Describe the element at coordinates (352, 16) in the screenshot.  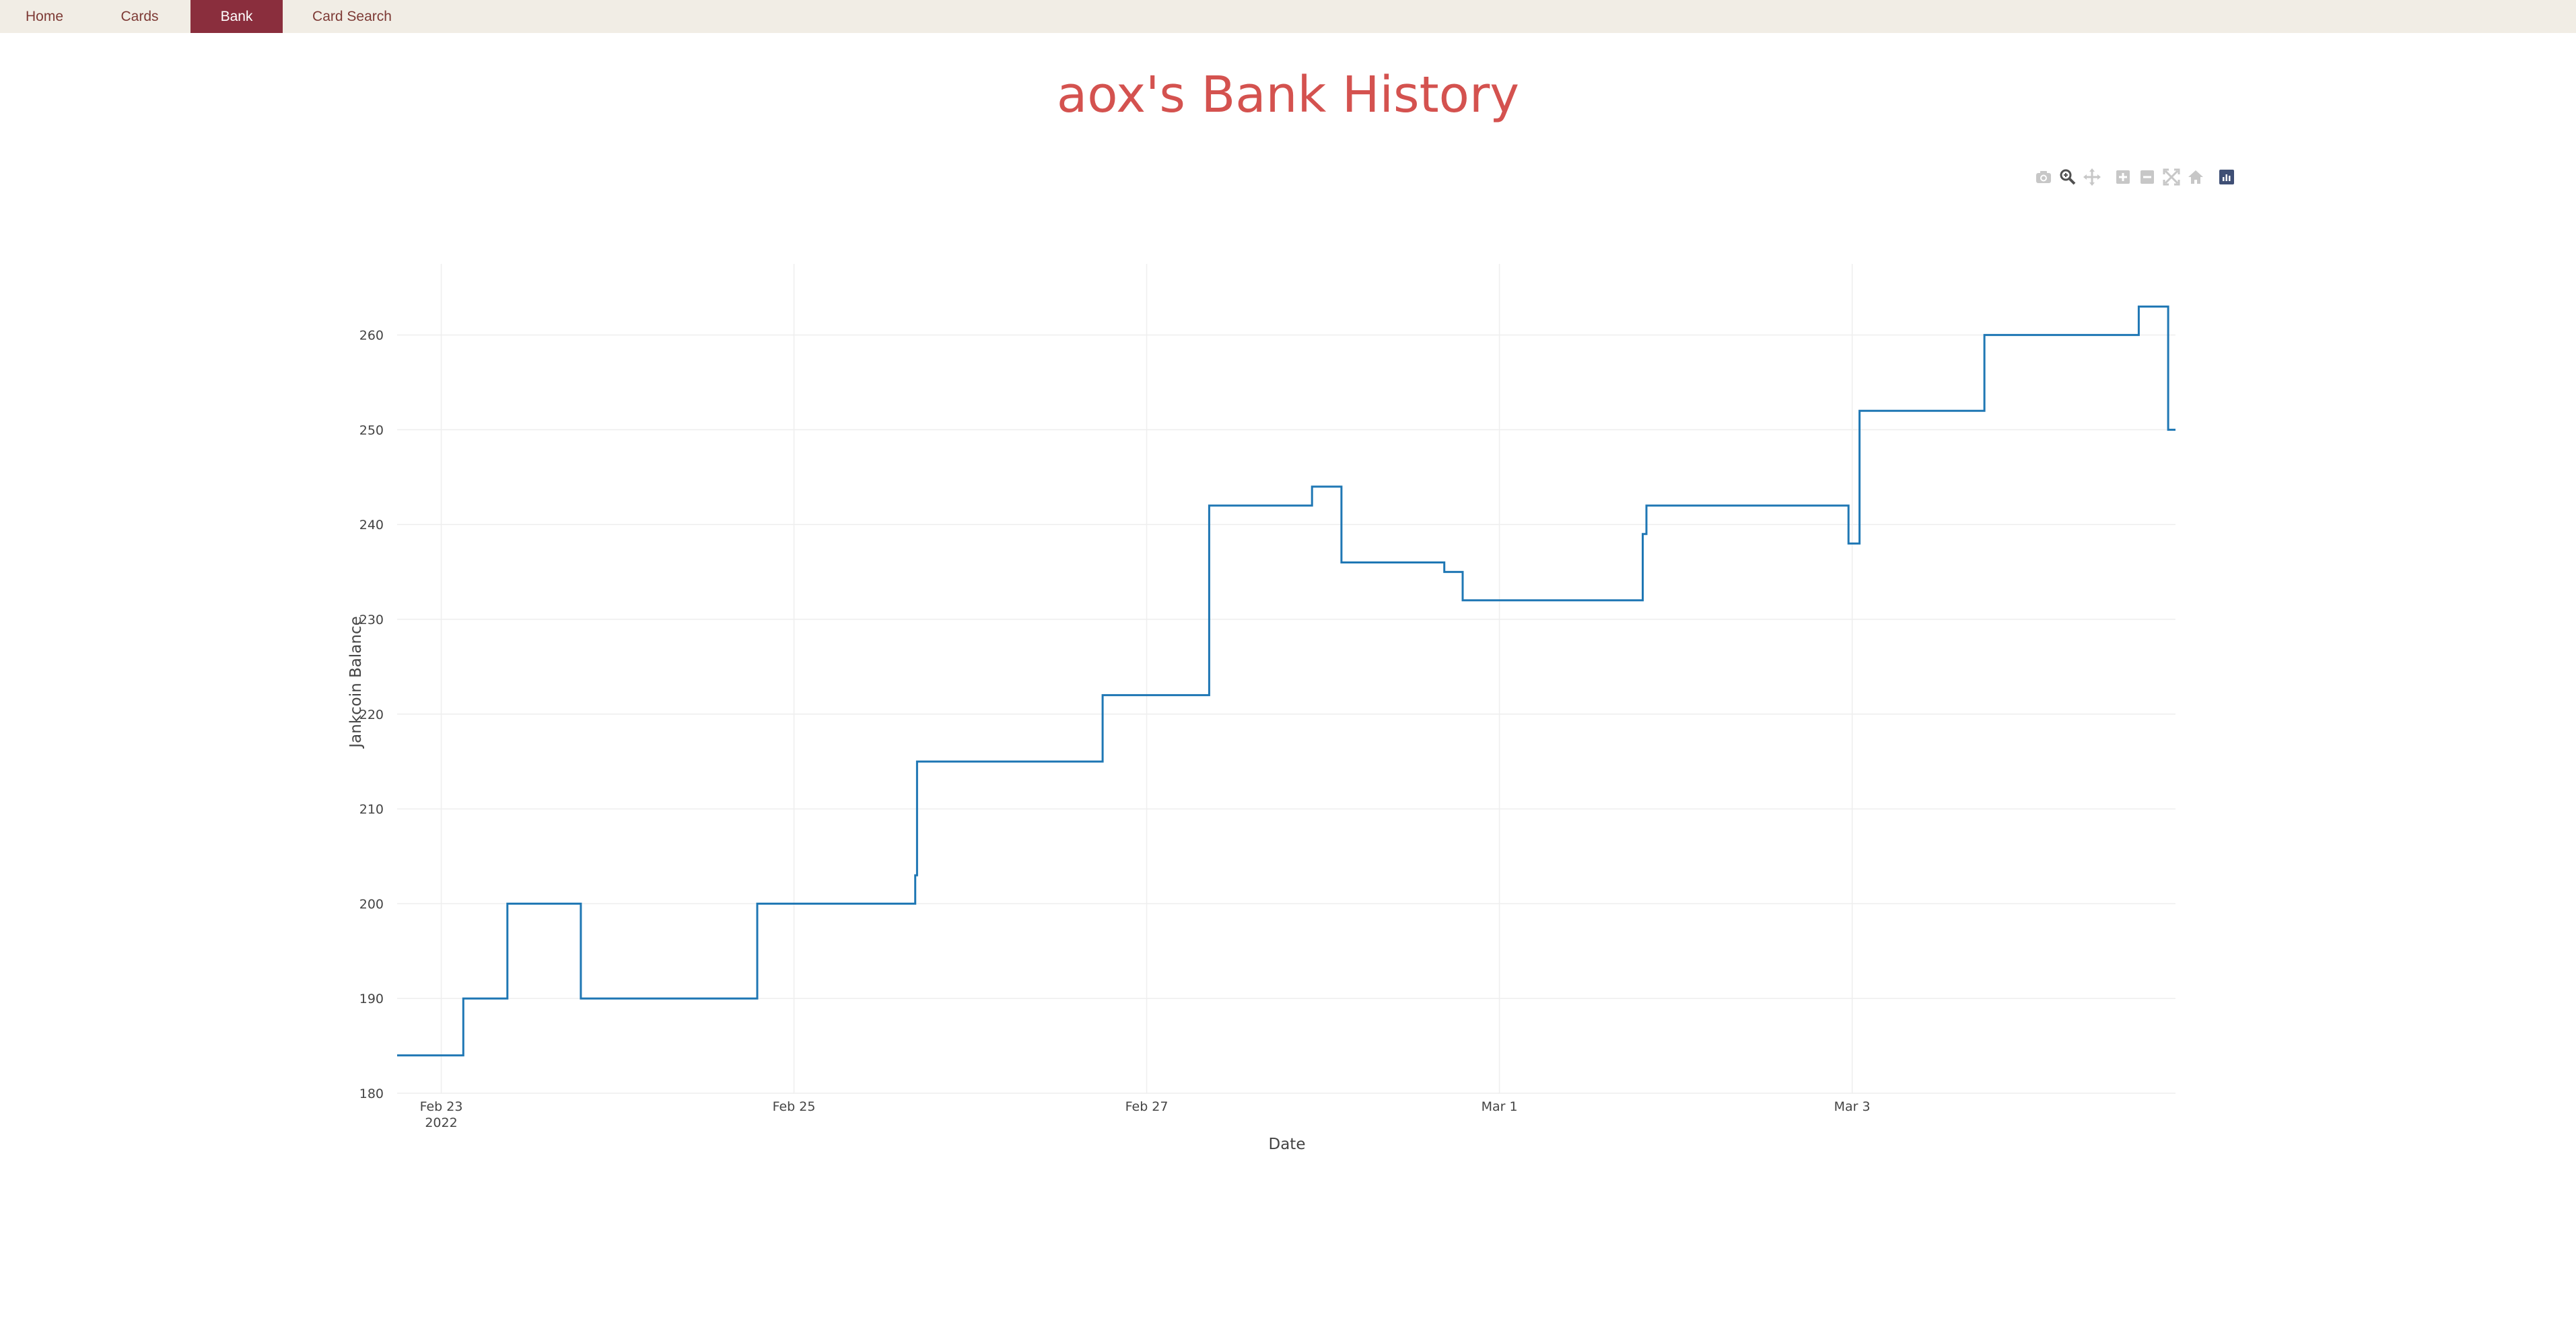
I see `nav-card-search: Card Search` at that location.